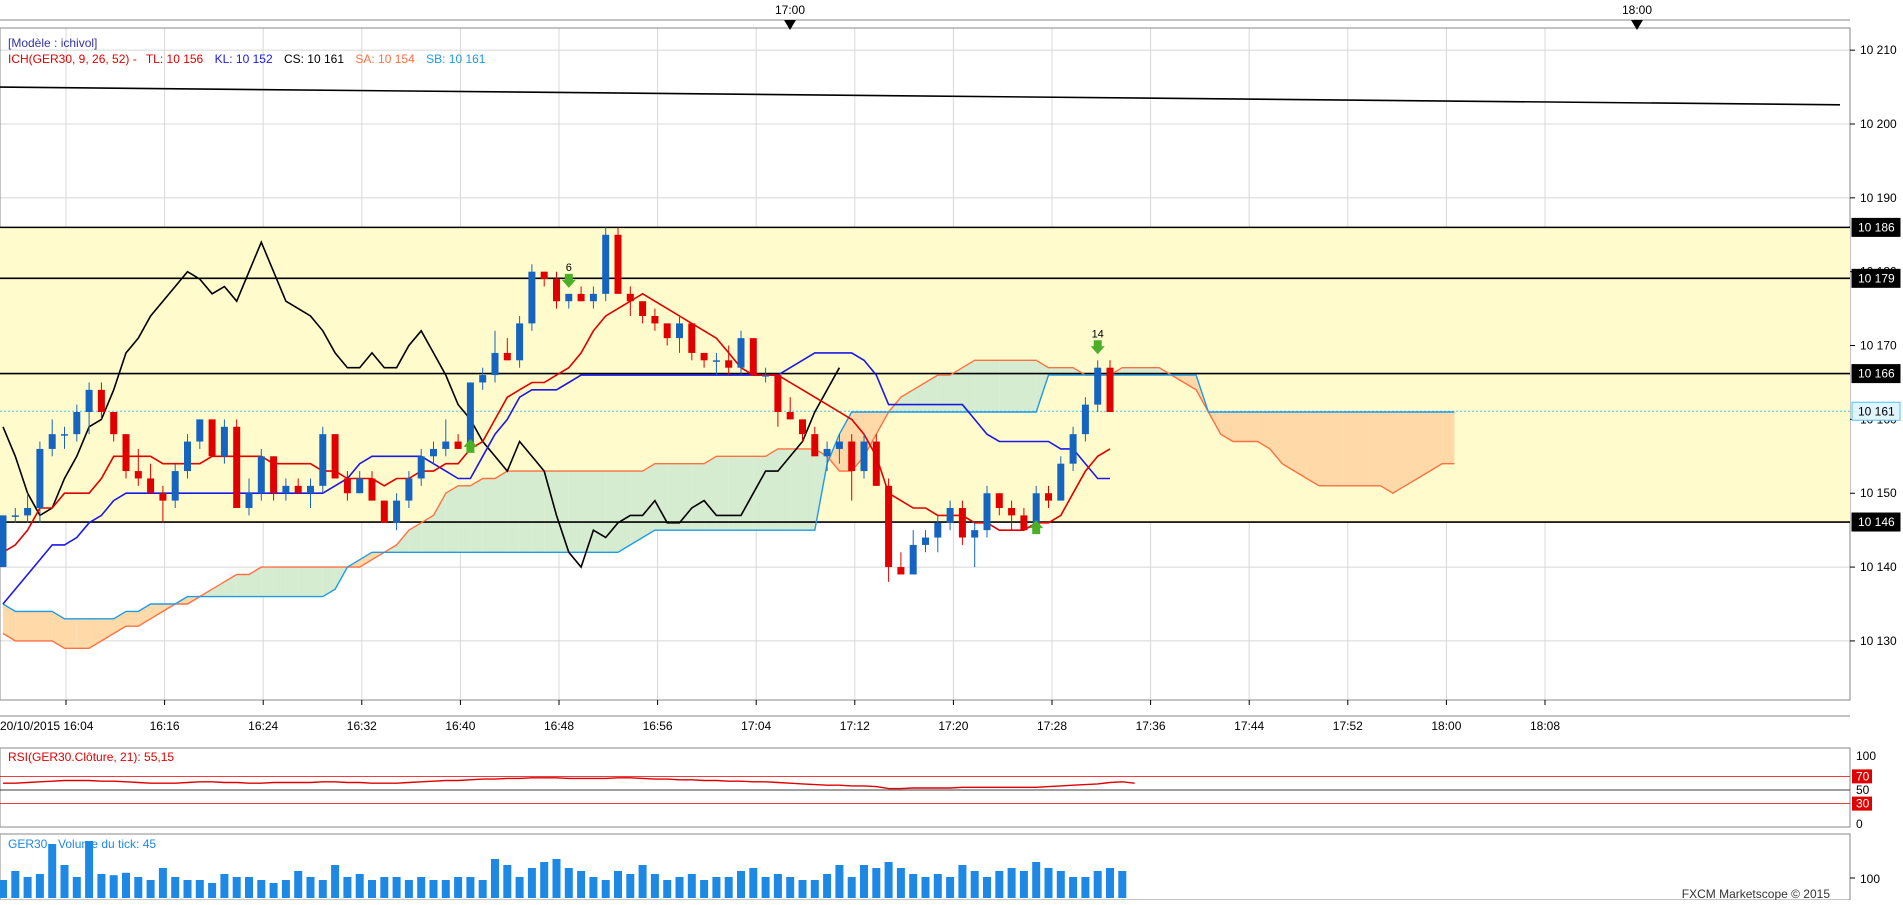 This screenshot has width=1903, height=905. What do you see at coordinates (1870, 879) in the screenshot?
I see `volume-axis-tick: 100` at bounding box center [1870, 879].